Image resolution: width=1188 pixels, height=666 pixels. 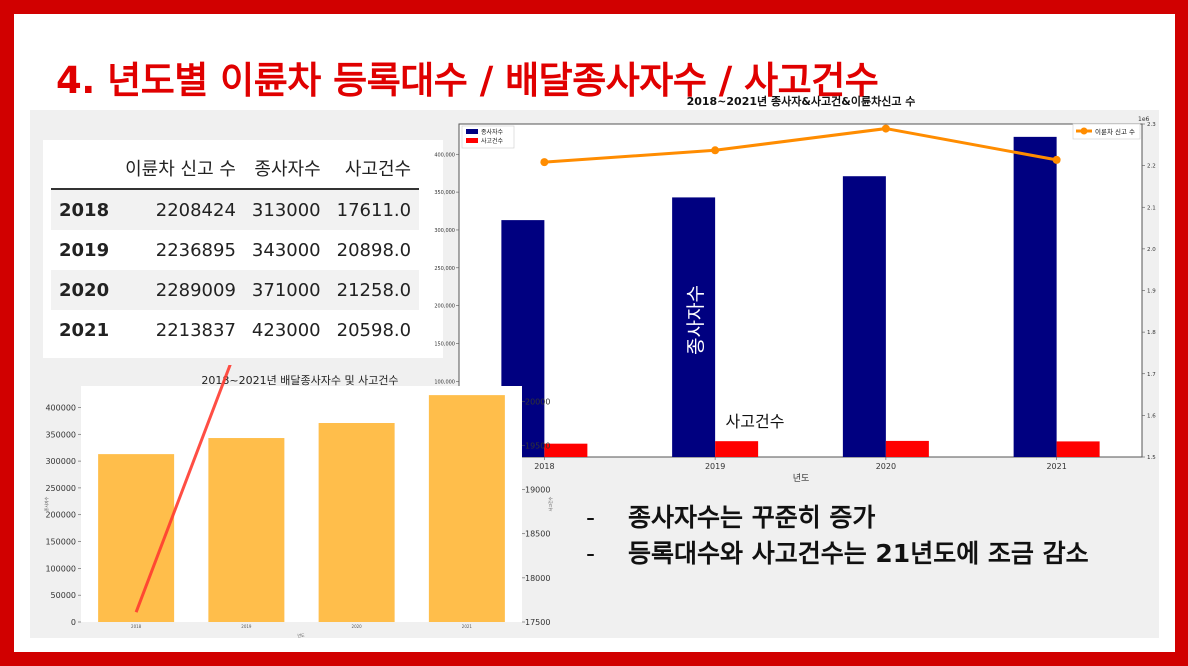 I want to click on right-tick-label: 2.0, so click(x=1151, y=250).